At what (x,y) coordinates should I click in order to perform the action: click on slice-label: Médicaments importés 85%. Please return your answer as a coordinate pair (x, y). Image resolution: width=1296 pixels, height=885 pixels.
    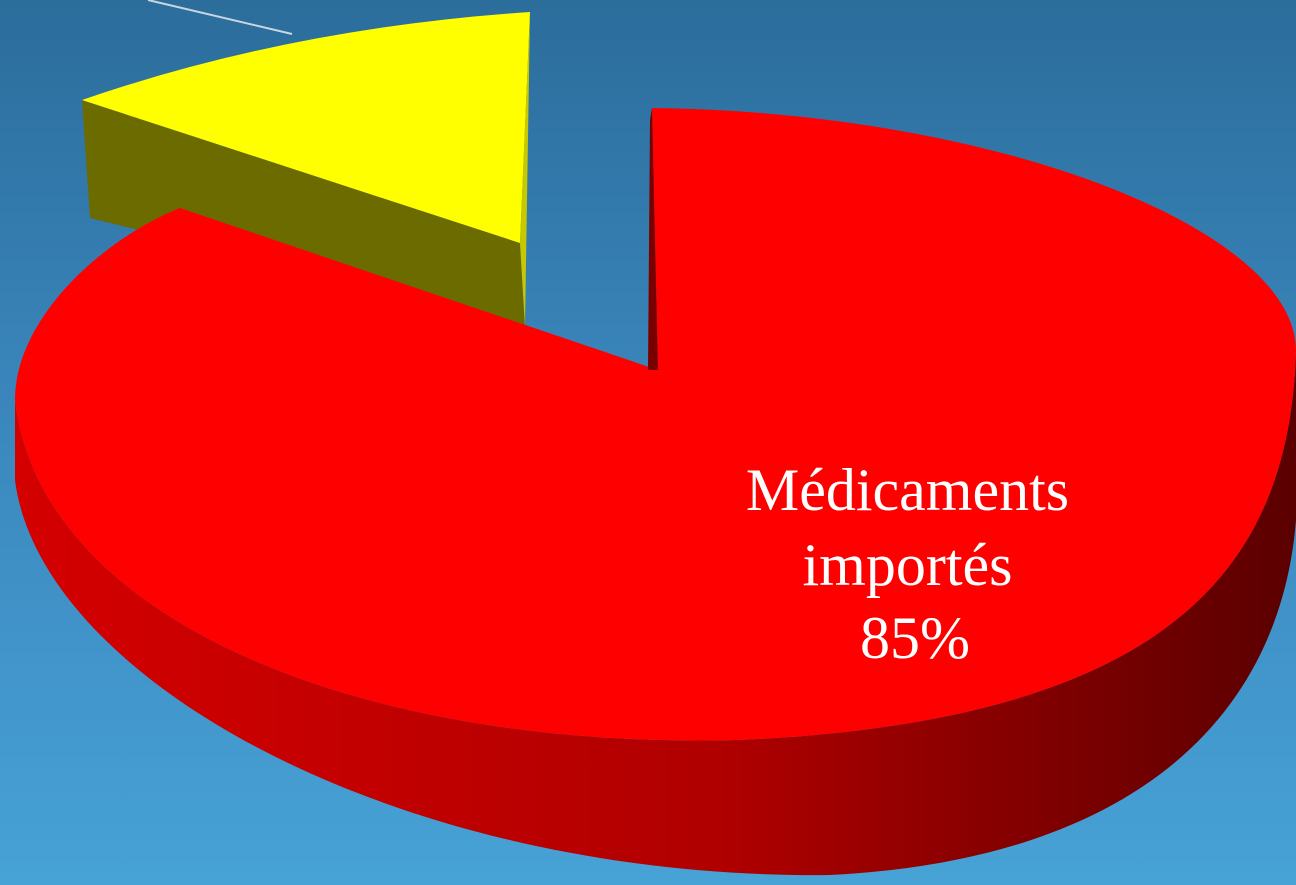
    Looking at the image, I should click on (915, 564).